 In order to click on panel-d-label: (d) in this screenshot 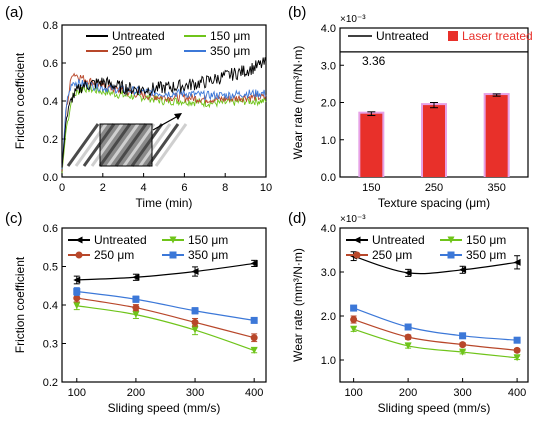, I will do `click(297, 218)`.